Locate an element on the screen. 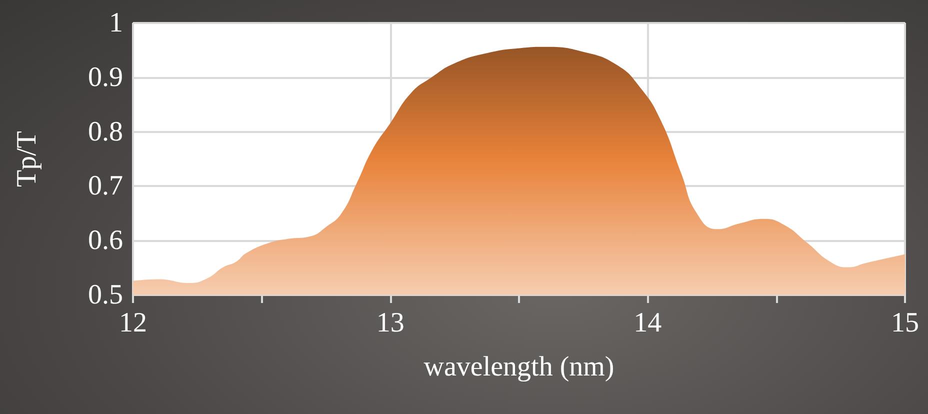 The image size is (928, 414). y-tick-label: 0.5 is located at coordinates (105, 295).